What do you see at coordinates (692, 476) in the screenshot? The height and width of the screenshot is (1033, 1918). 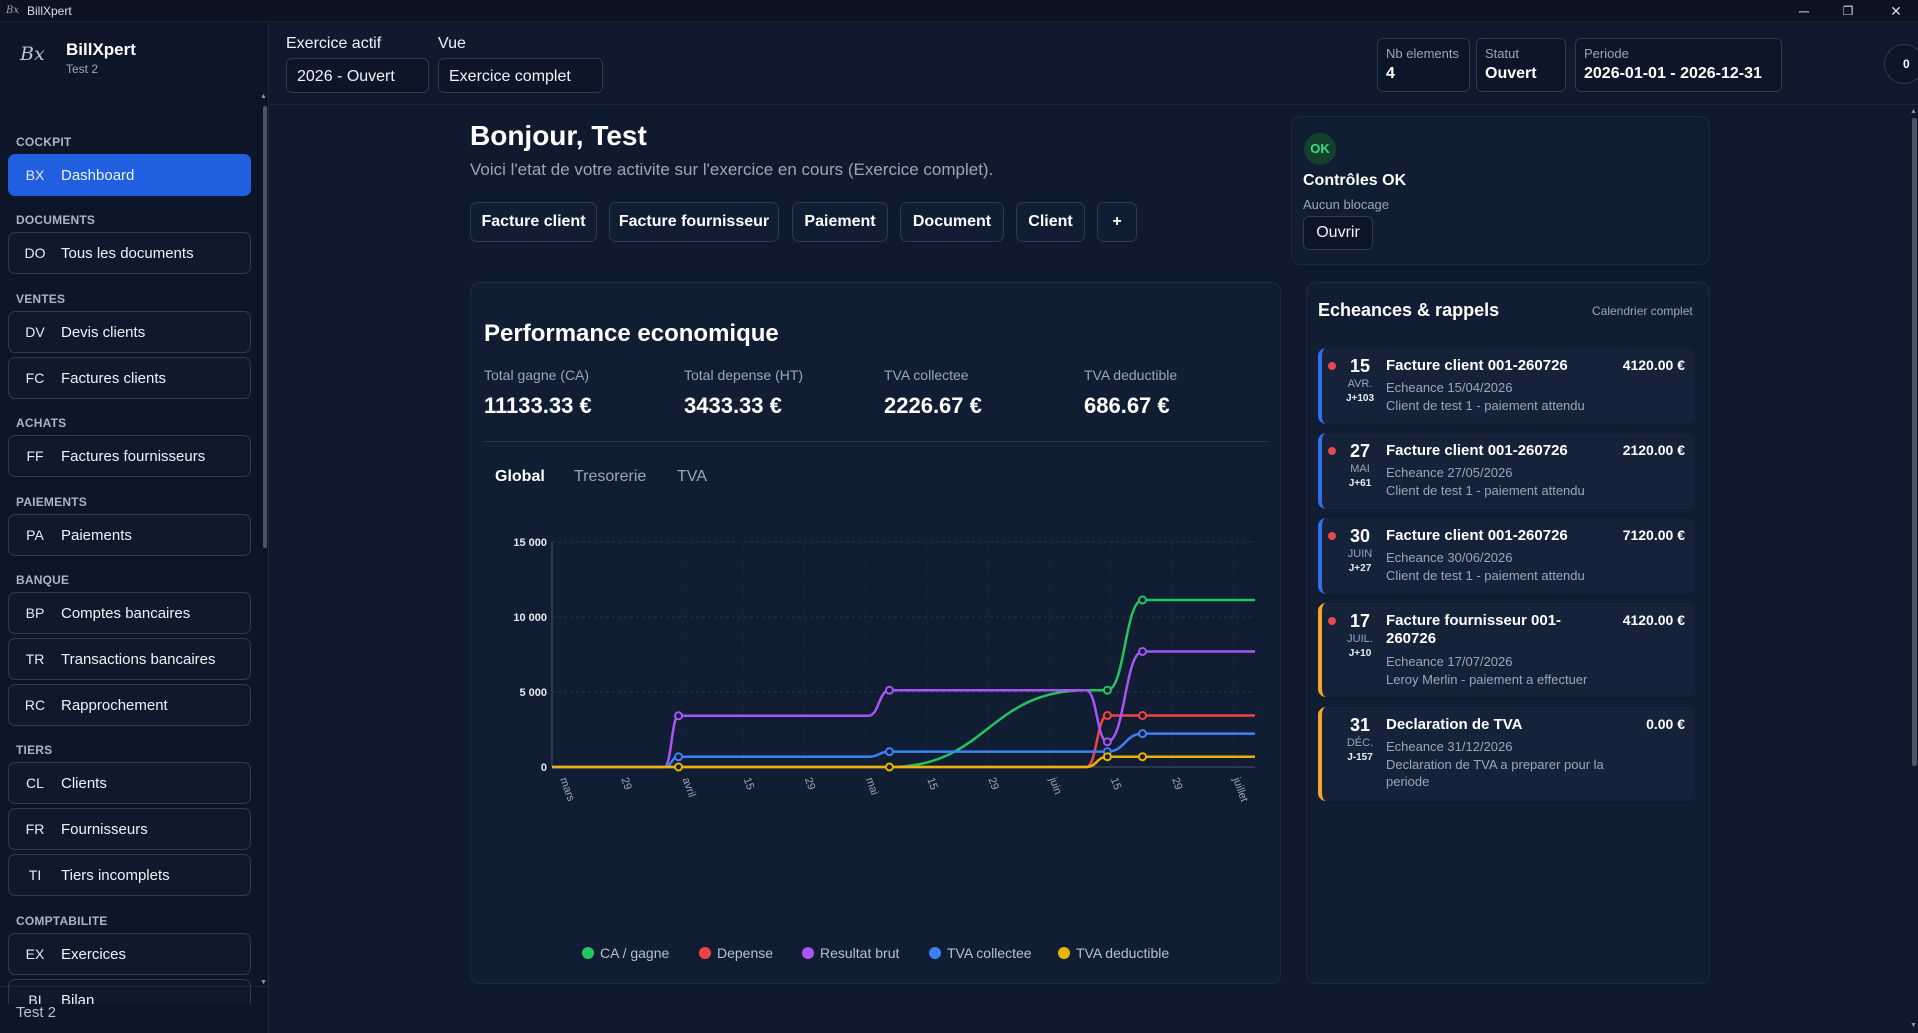 I see `tab-tva: TVA` at bounding box center [692, 476].